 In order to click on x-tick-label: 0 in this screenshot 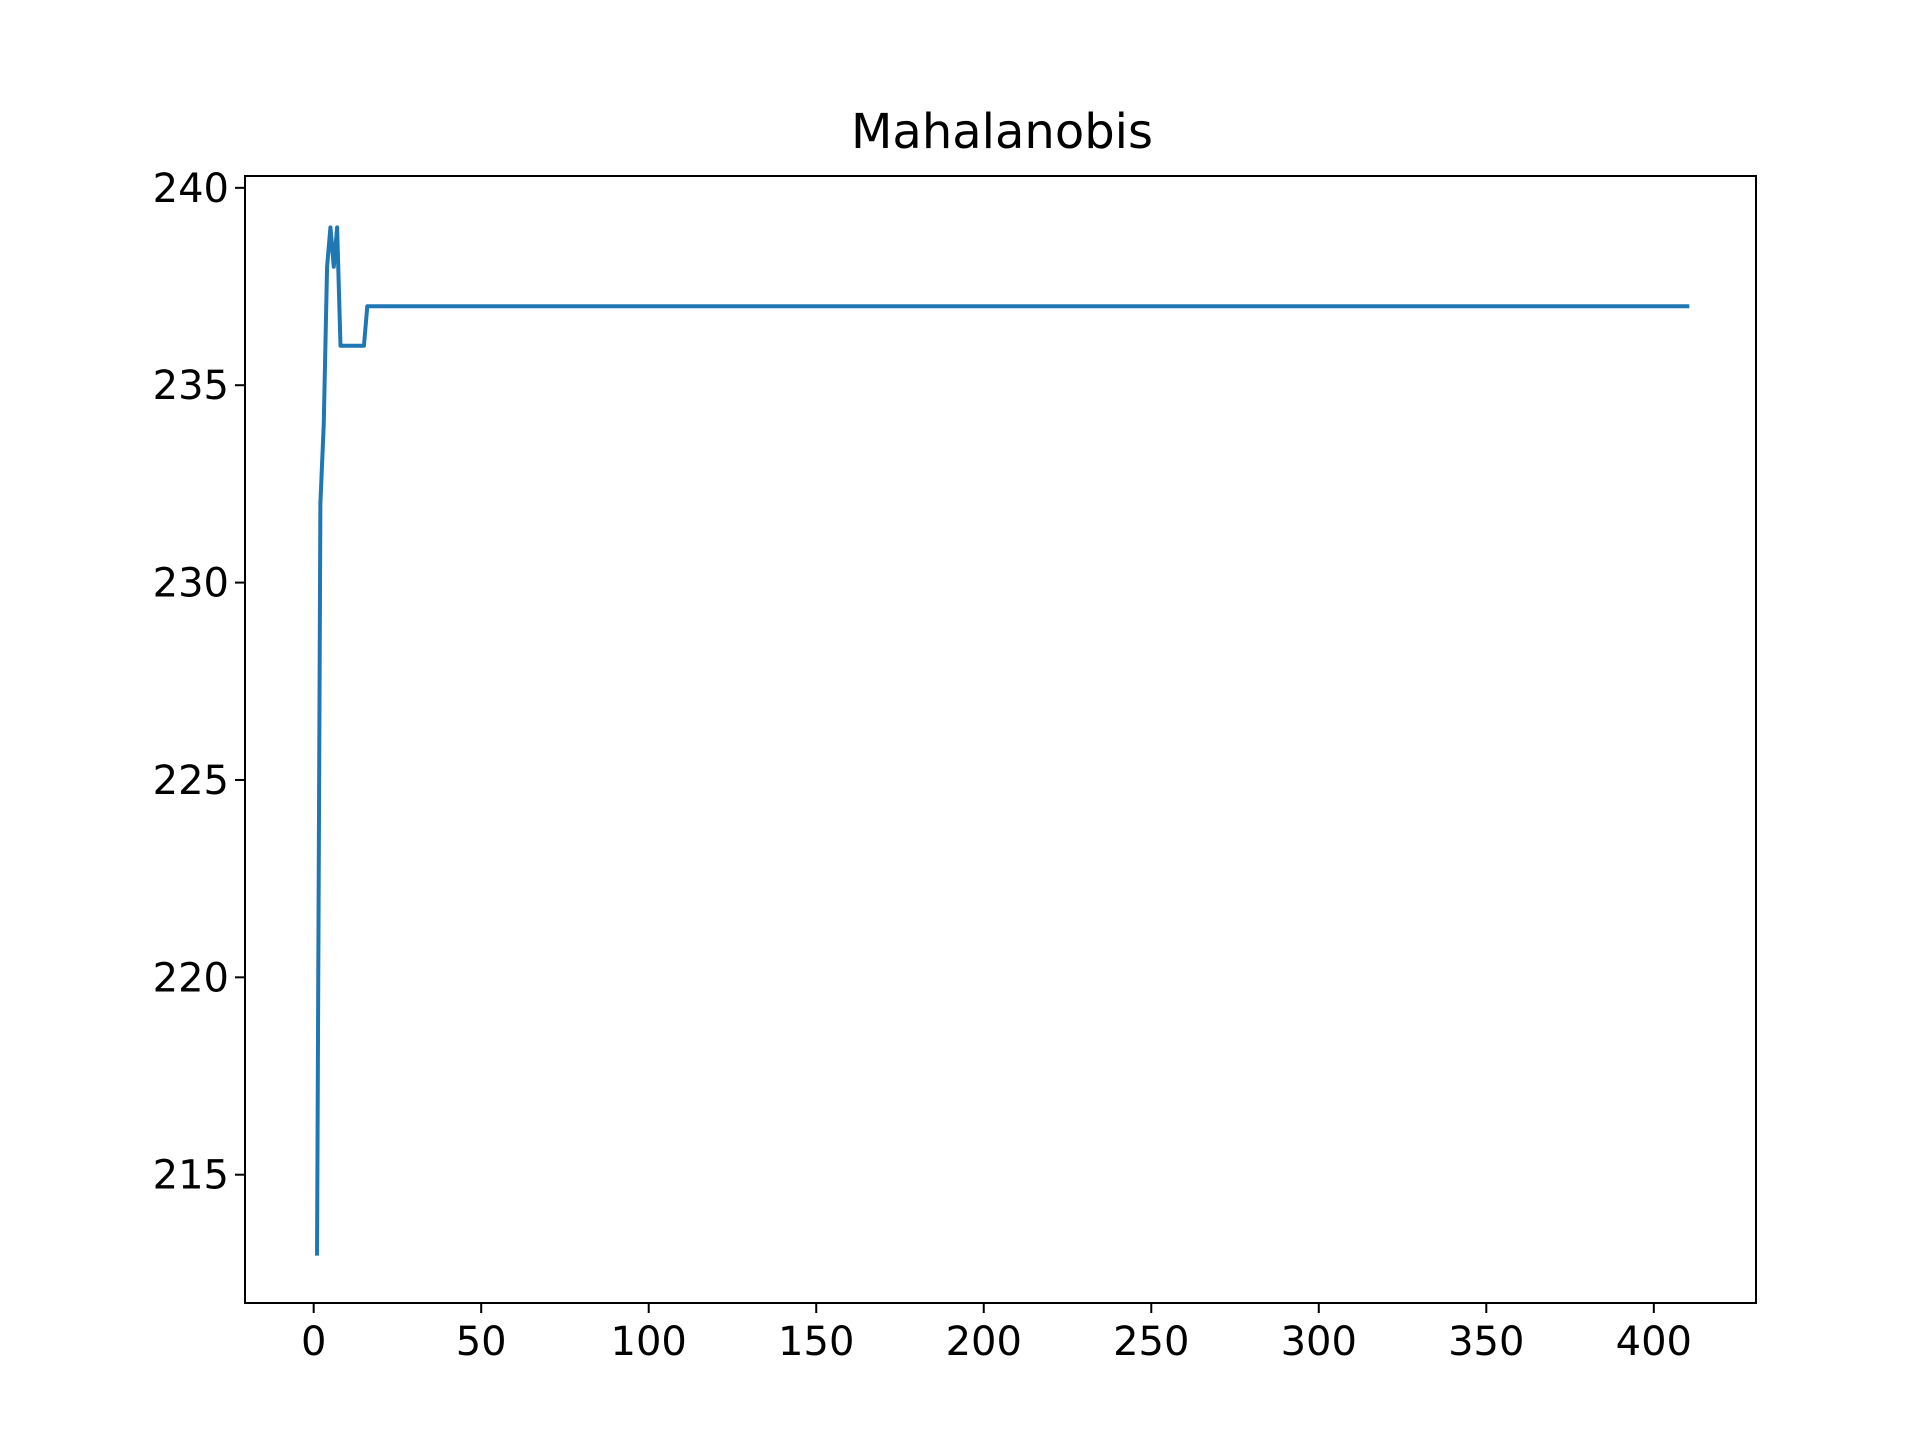, I will do `click(313, 1342)`.